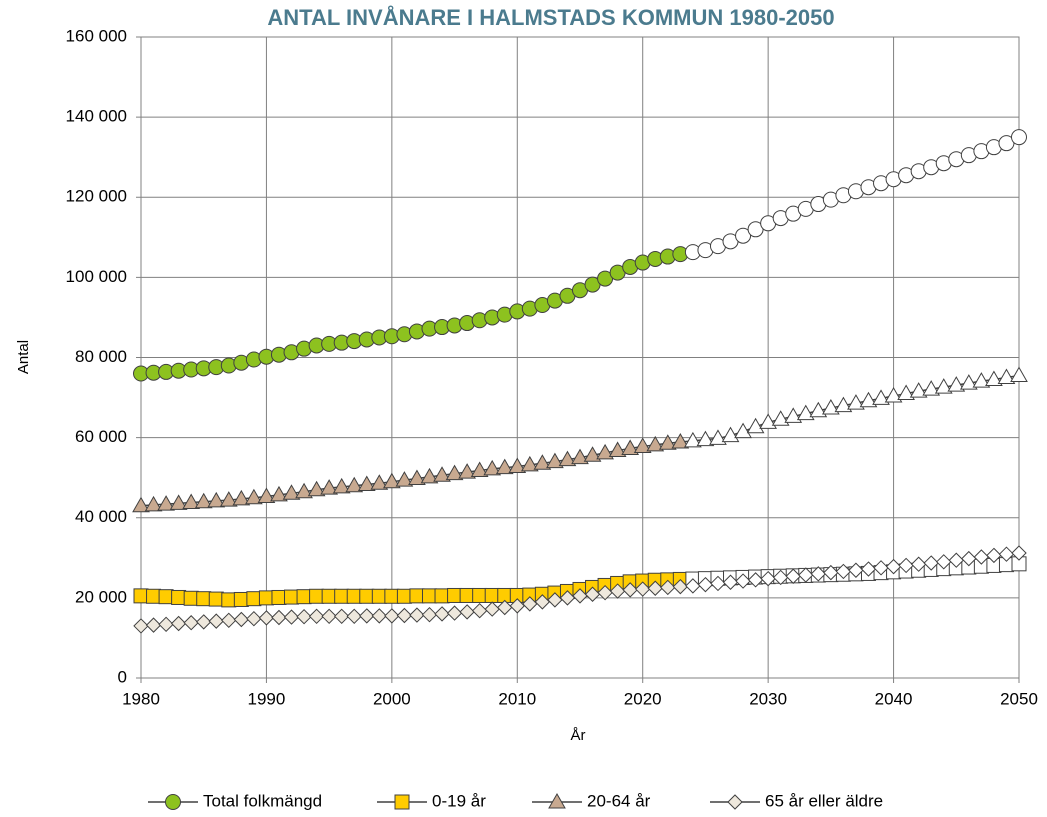 The width and height of the screenshot is (1047, 817). What do you see at coordinates (619, 800) in the screenshot?
I see `legend-label: 20-64 år` at bounding box center [619, 800].